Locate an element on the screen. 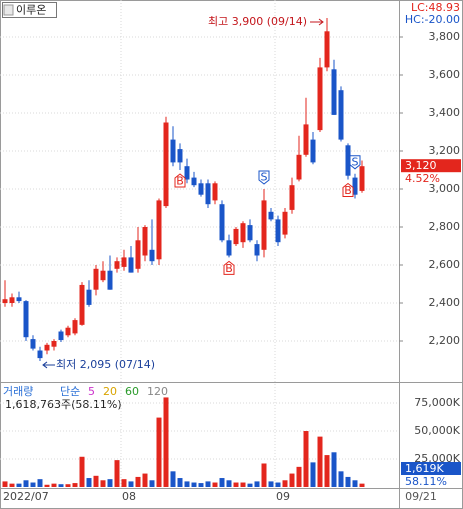 This screenshot has width=463, height=509. volume-ratio: 58.11% is located at coordinates (426, 481).